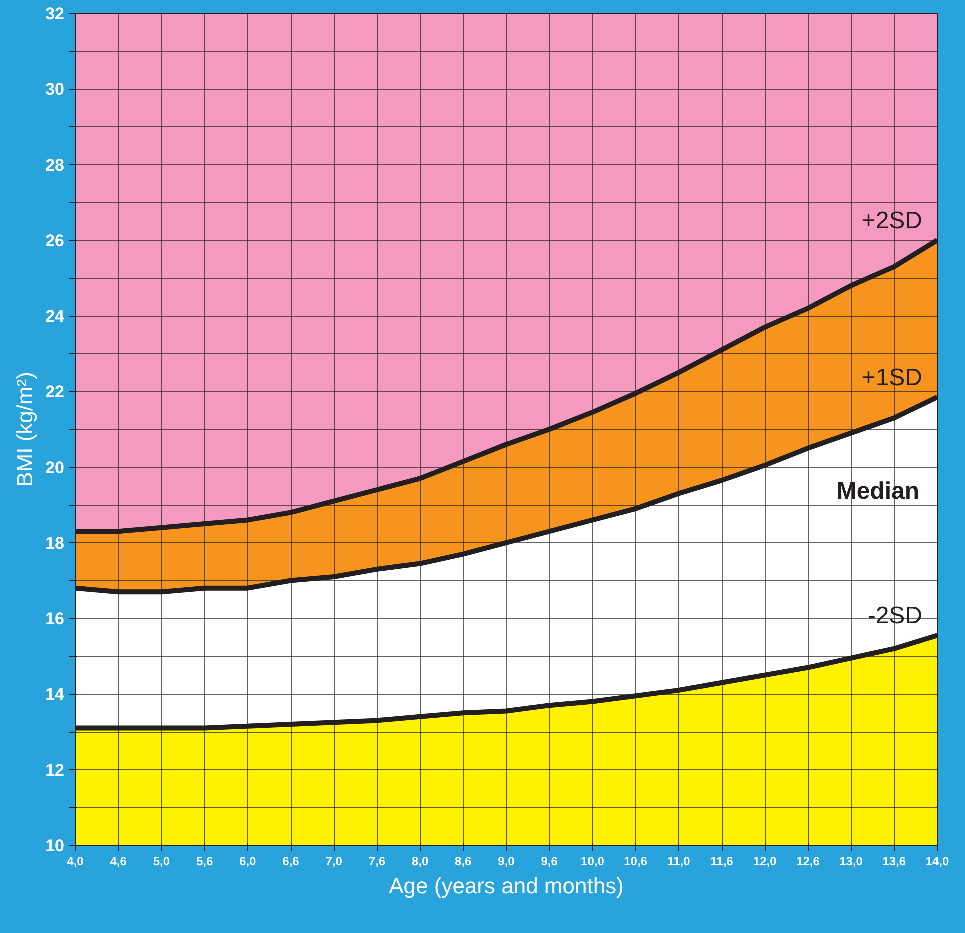 The width and height of the screenshot is (965, 933). Describe the element at coordinates (636, 861) in the screenshot. I see `x-tick-label: 10,6` at that location.